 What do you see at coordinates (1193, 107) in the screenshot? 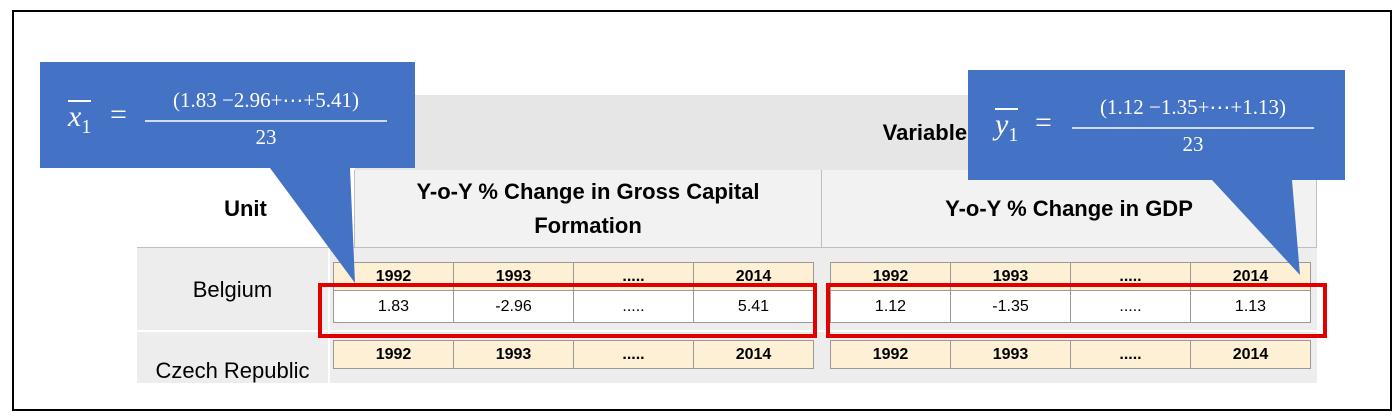
I see `numerator: (1.12 −1.35+⋯+1.13)` at bounding box center [1193, 107].